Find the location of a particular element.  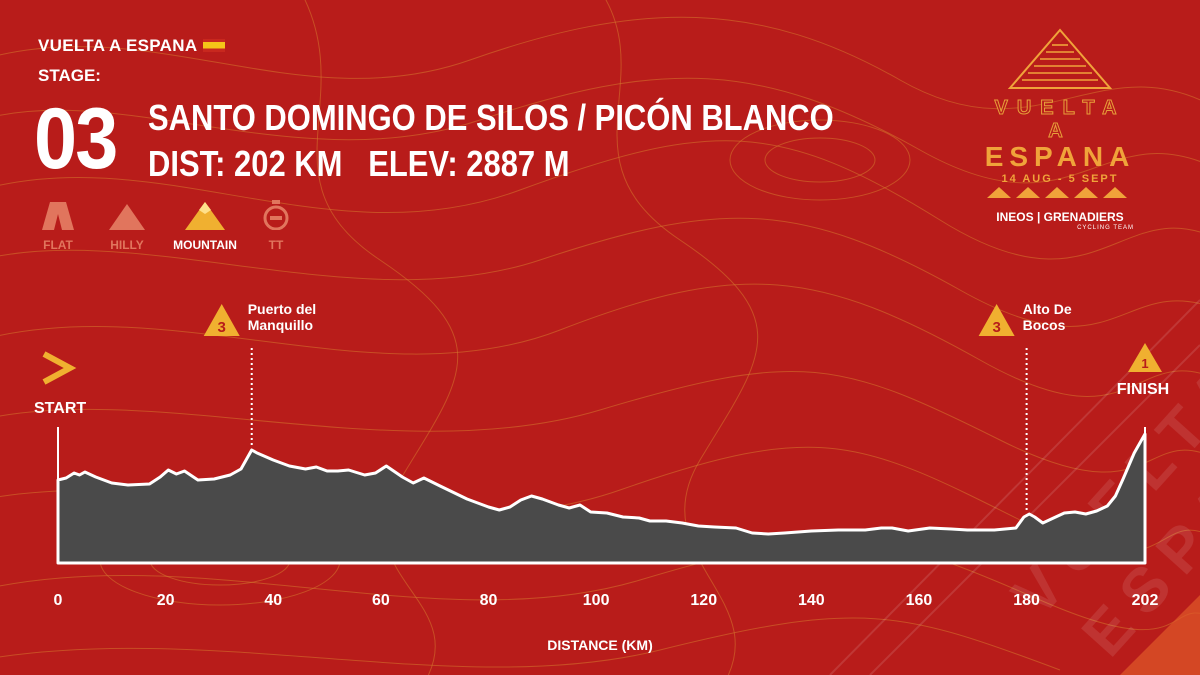

mountain-stage-icon is located at coordinates (205, 216).